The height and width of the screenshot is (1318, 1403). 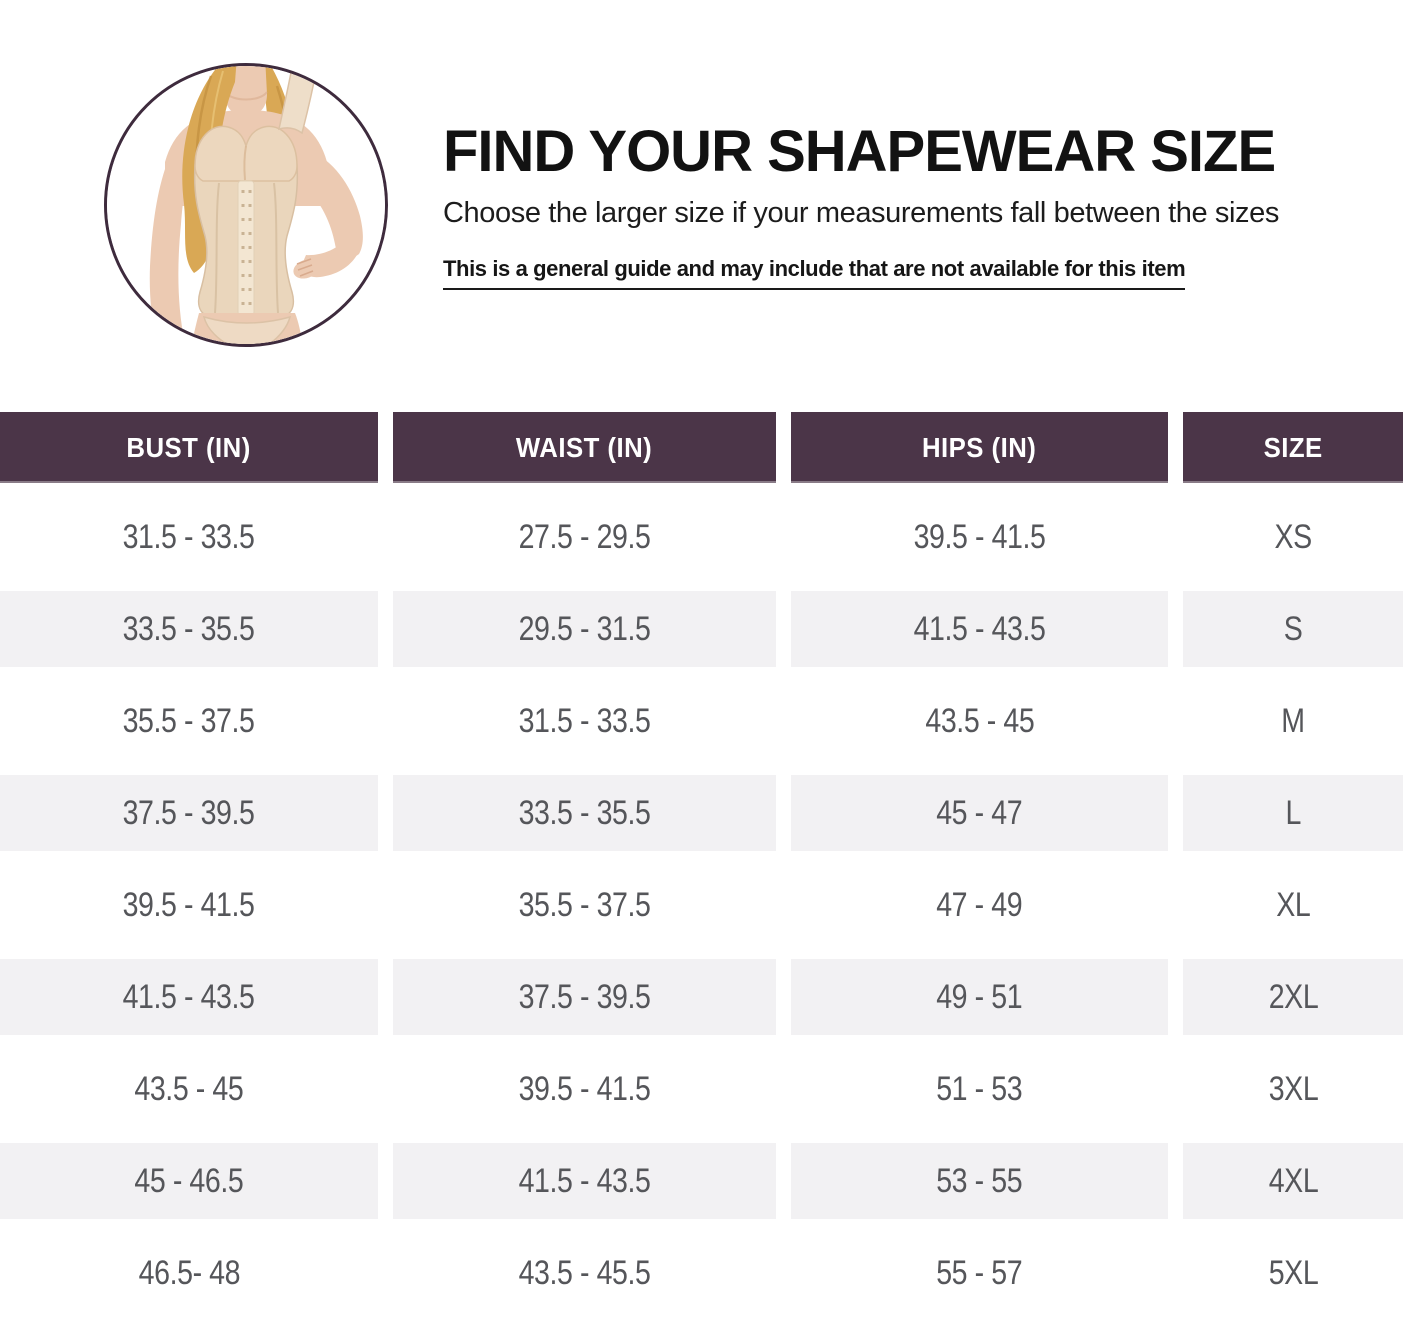 I want to click on shapewear-model-photo, so click(x=246, y=205).